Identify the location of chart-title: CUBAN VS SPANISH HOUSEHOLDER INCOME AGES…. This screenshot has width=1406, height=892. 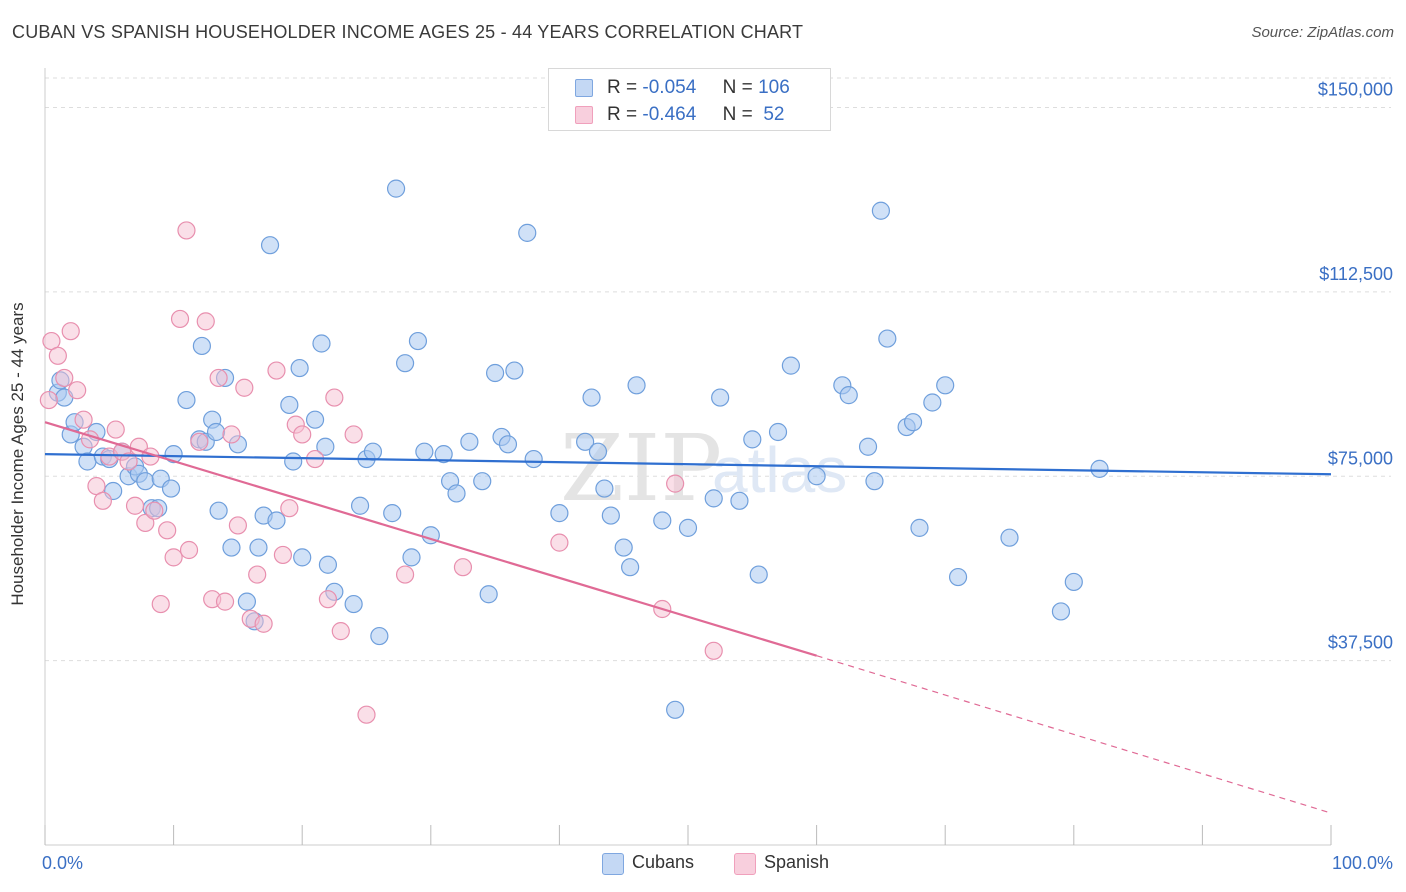
(408, 32).